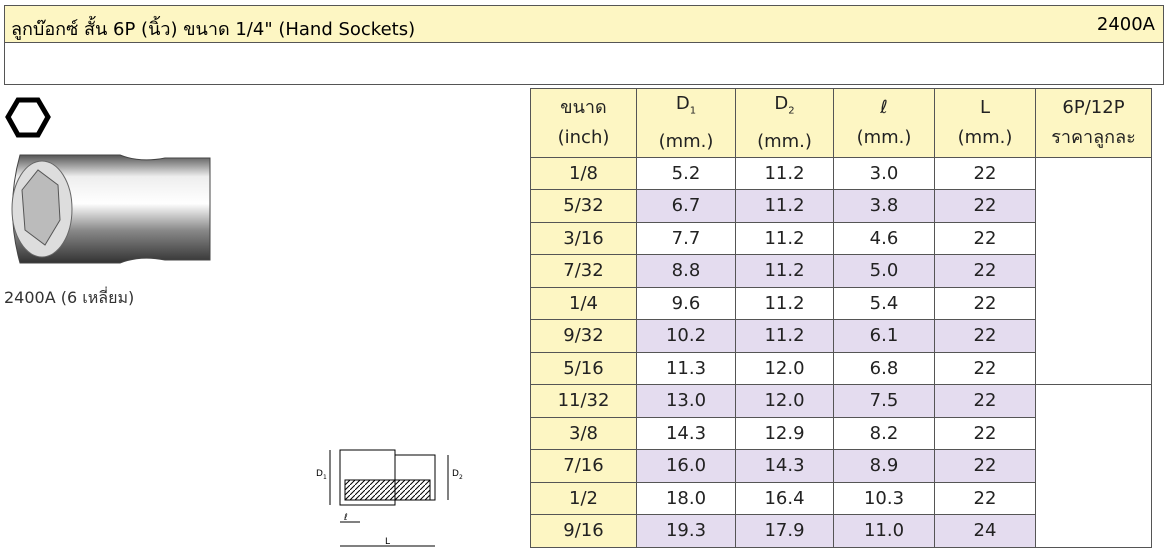 The image size is (1170, 557). Describe the element at coordinates (784, 531) in the screenshot. I see `value-cell: 17.9` at that location.